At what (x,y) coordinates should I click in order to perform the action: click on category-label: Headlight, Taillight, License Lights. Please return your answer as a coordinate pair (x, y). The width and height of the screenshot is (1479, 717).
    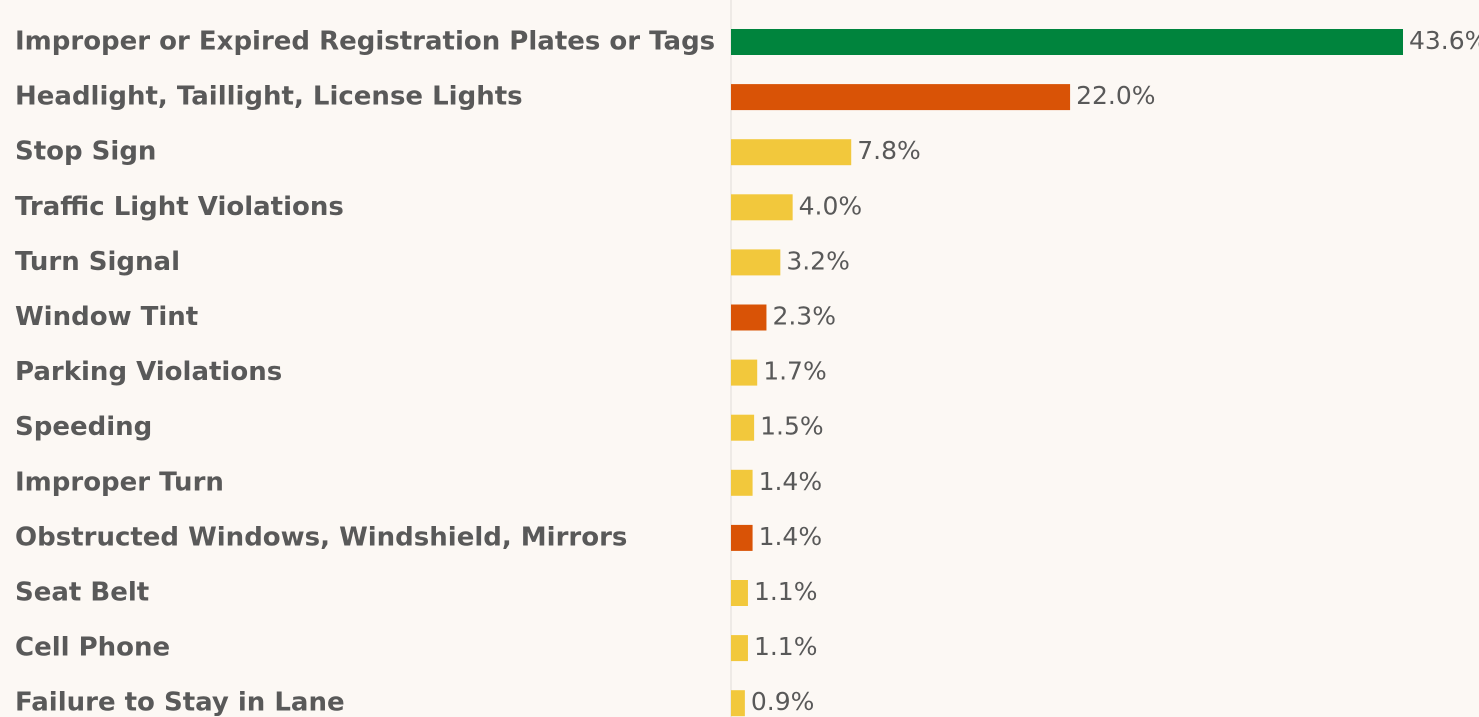
    Looking at the image, I should click on (269, 97).